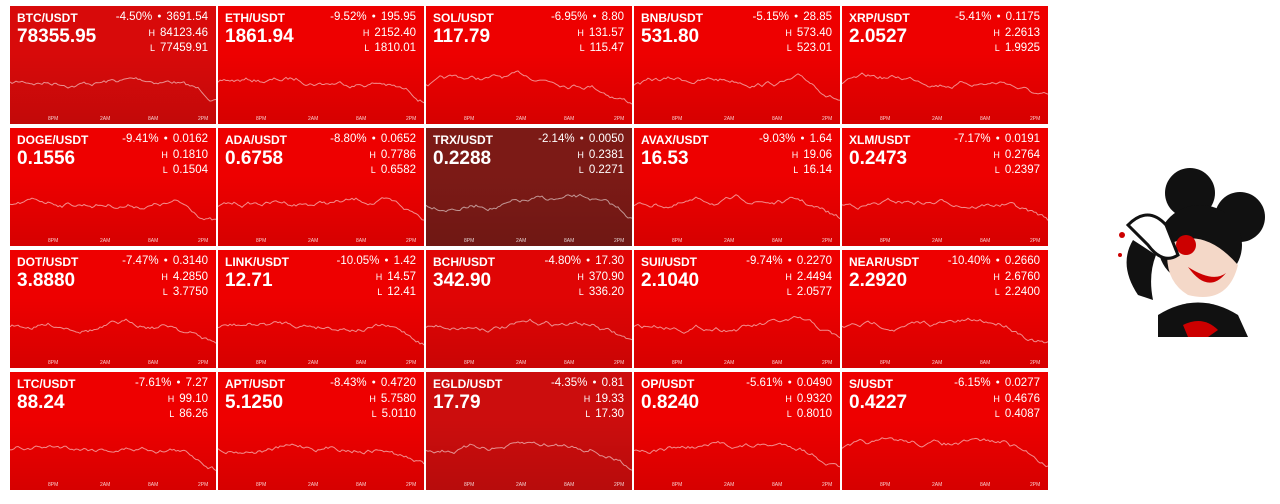  What do you see at coordinates (670, 402) in the screenshot?
I see `last-price: 0.8240` at bounding box center [670, 402].